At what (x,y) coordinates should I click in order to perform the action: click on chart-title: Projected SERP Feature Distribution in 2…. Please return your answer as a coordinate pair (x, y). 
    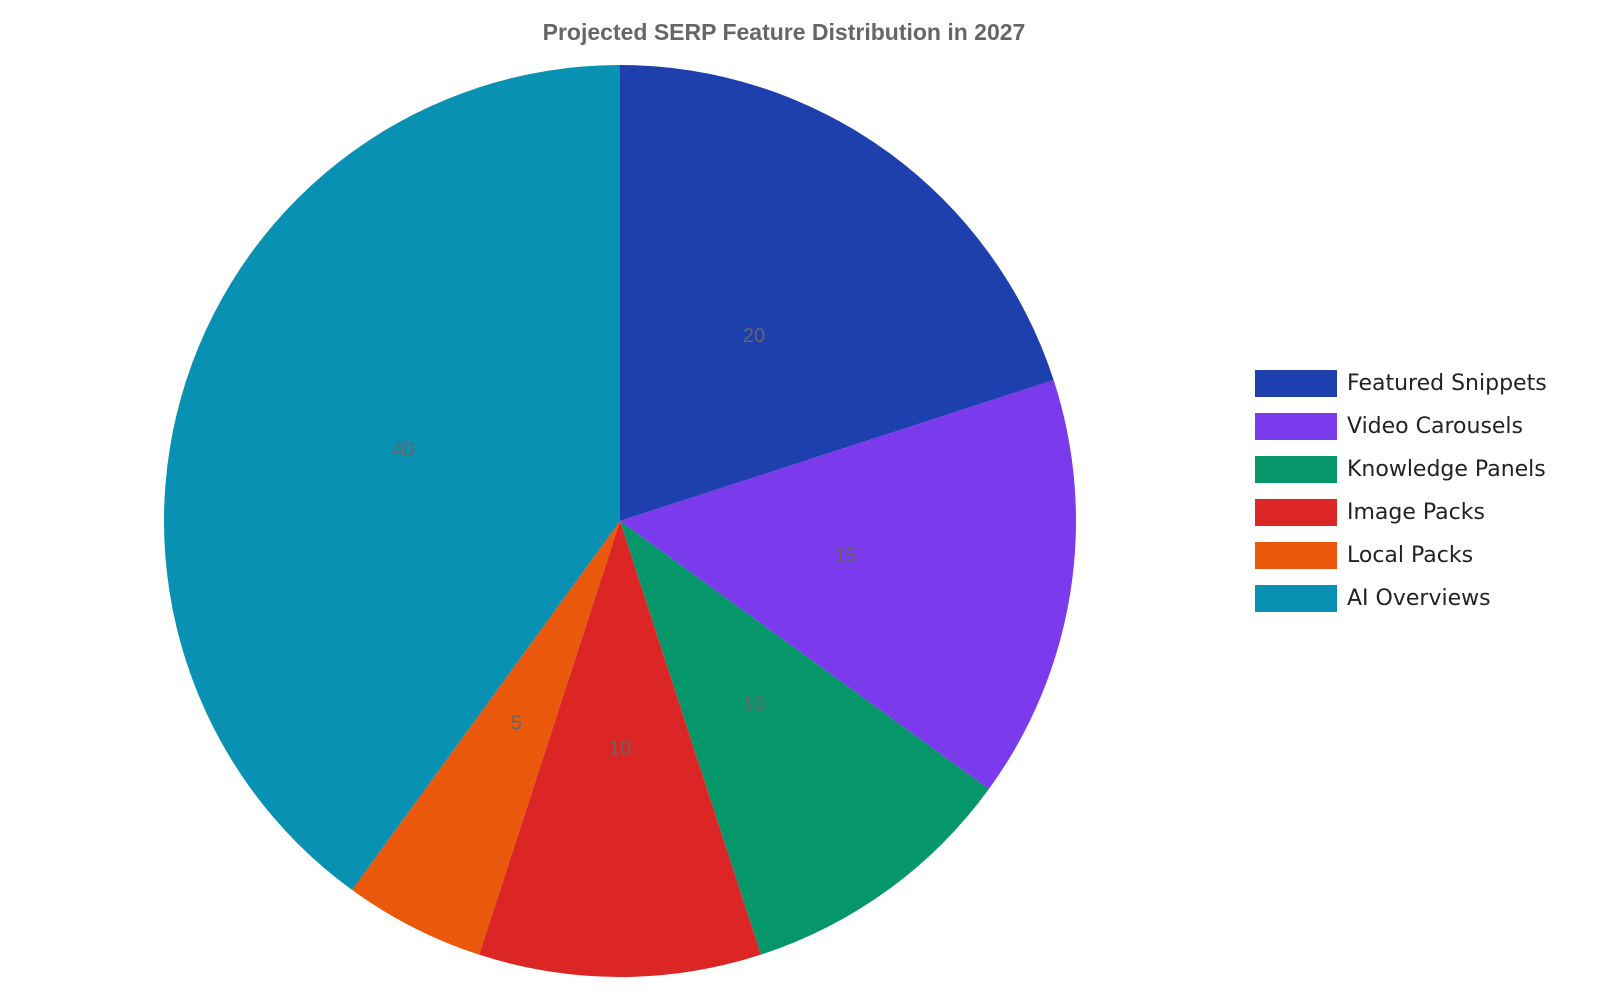
    Looking at the image, I should click on (784, 32).